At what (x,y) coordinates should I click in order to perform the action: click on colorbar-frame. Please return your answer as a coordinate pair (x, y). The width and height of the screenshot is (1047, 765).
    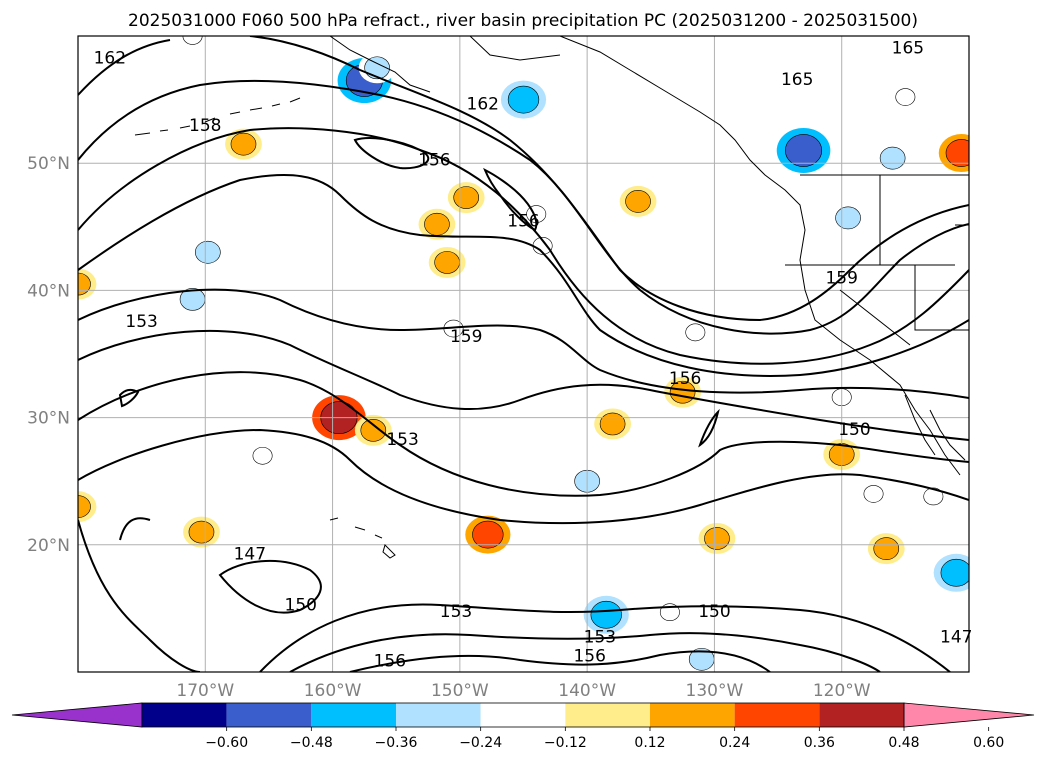
    Looking at the image, I should click on (523, 715).